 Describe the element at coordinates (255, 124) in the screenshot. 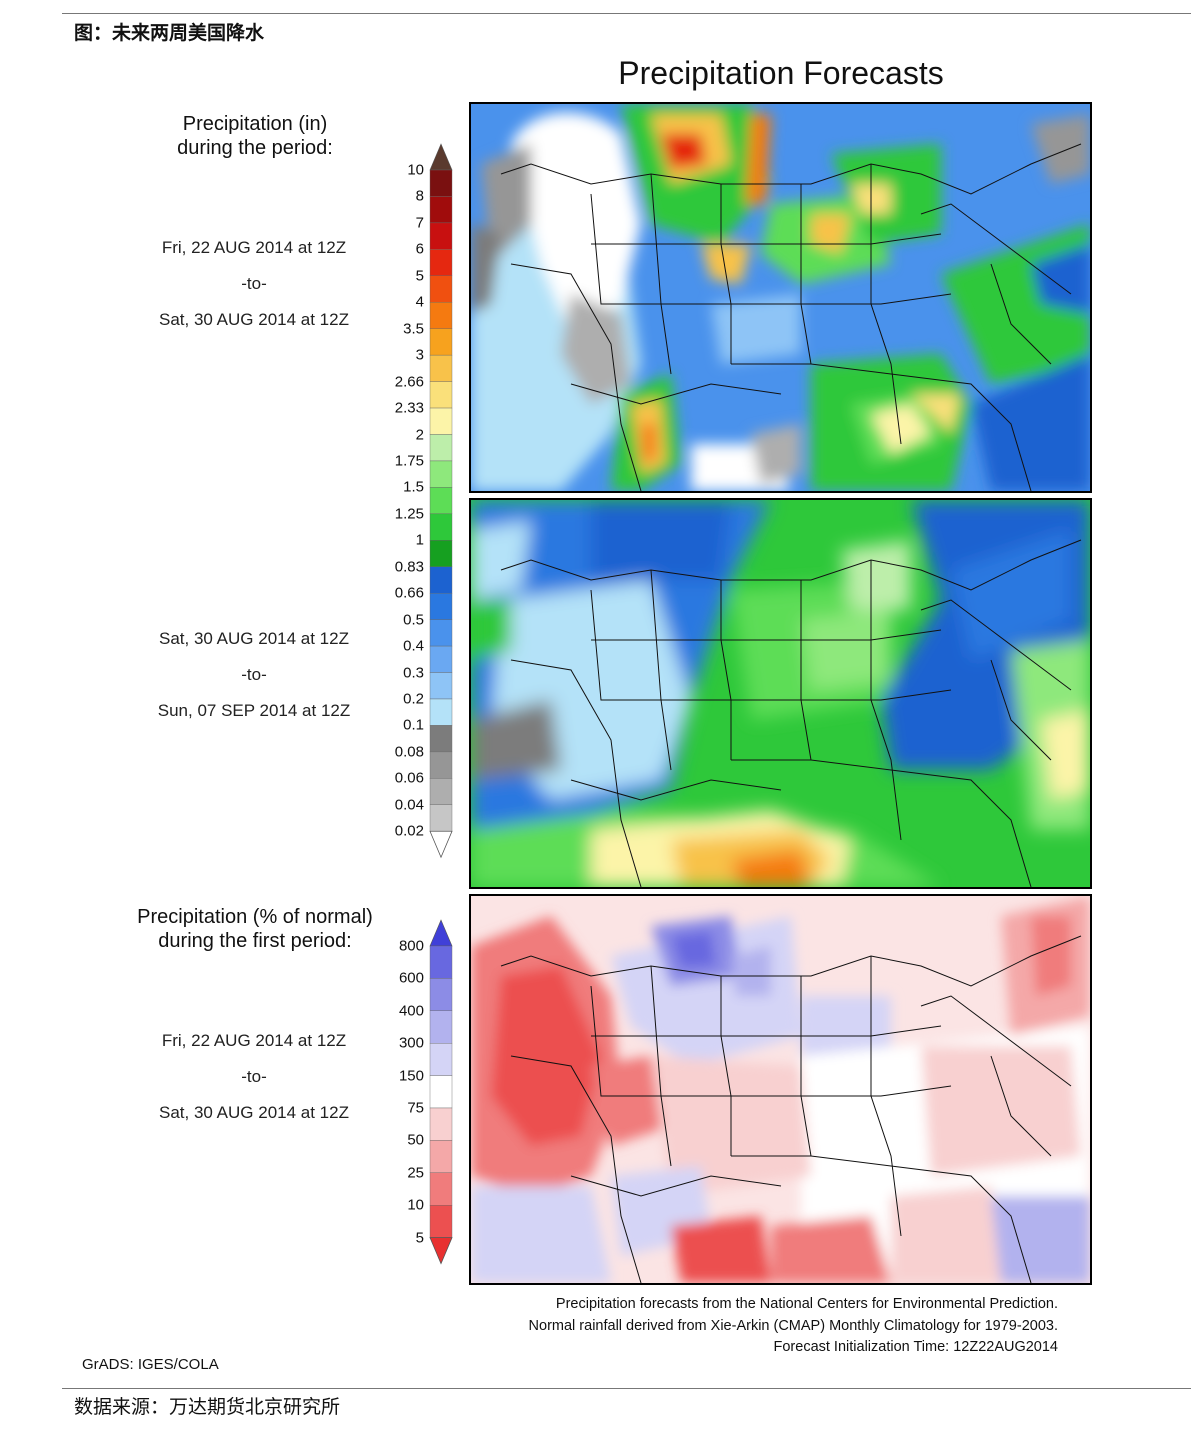

I see `precip-legend-title-line1: Precipitation (in)` at that location.